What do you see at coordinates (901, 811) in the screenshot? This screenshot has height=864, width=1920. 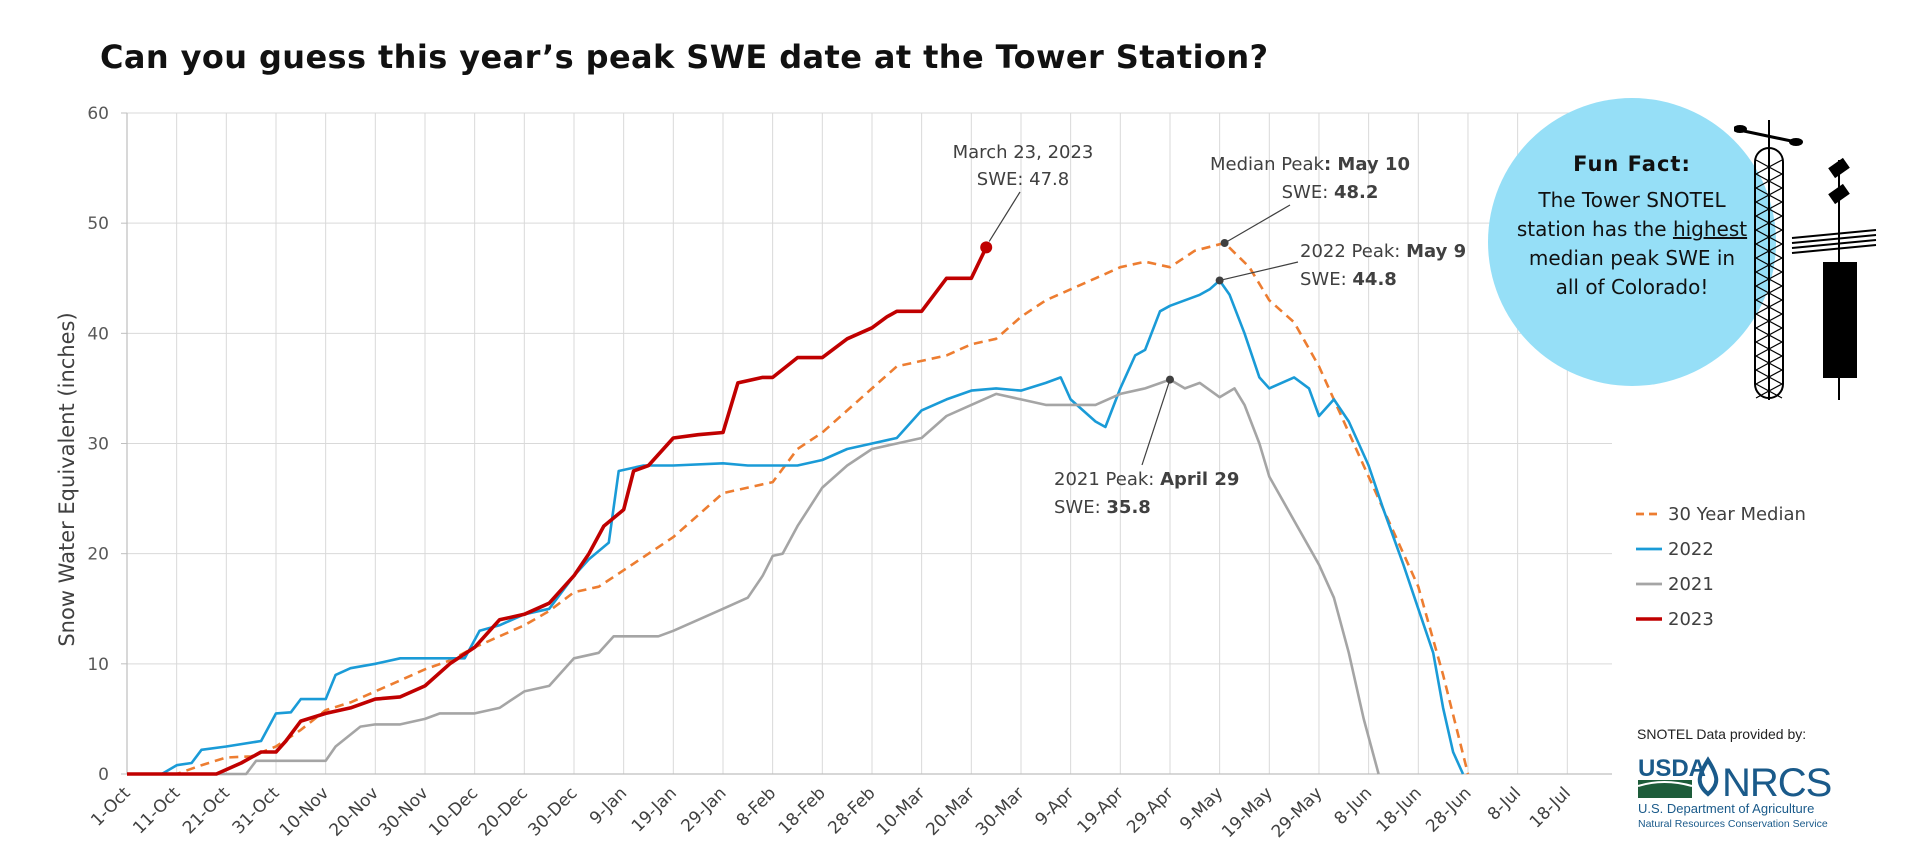 I see `x-tick-label: 10-Mar` at bounding box center [901, 811].